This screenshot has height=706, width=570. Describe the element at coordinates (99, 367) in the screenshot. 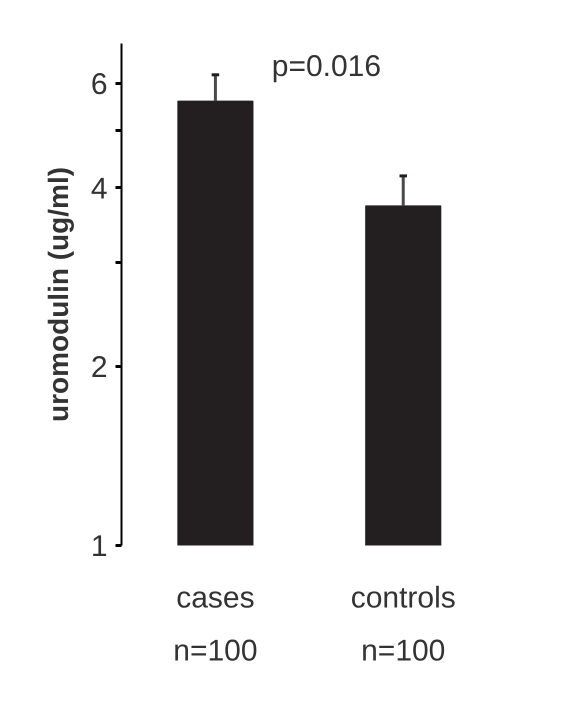

I see `y-tick-label: 2` at that location.